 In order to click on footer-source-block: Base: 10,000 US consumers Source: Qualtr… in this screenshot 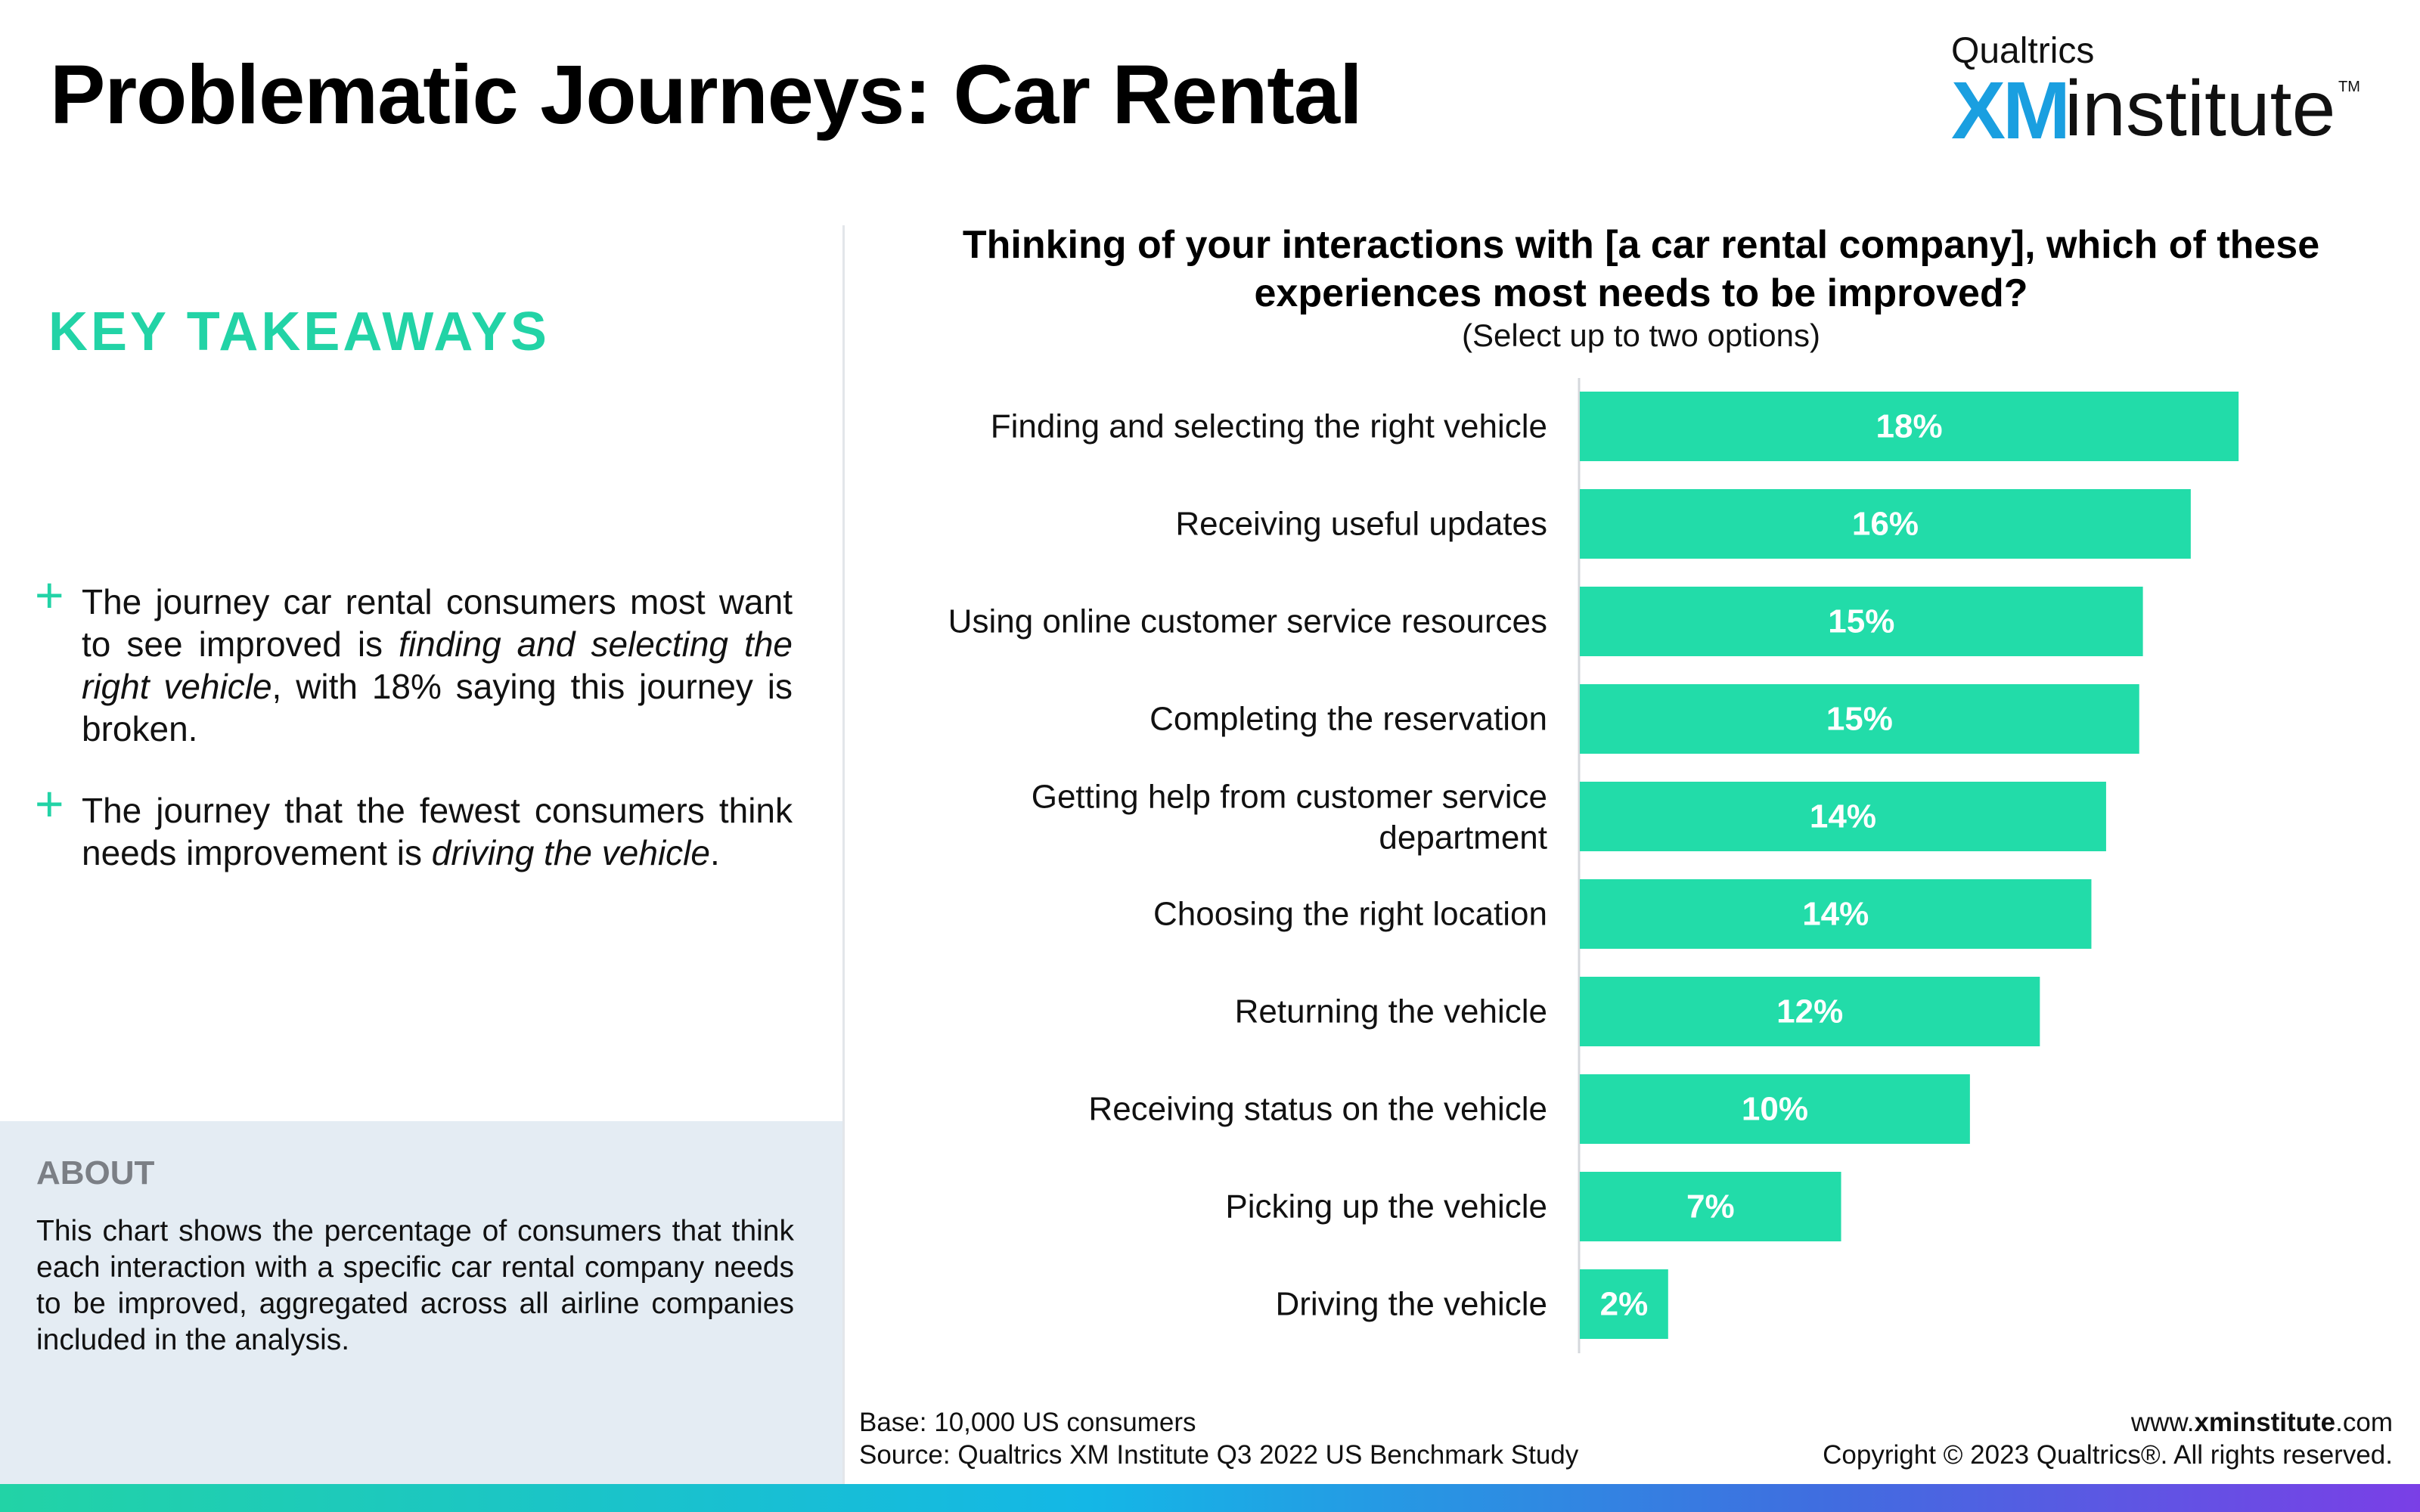, I will do `click(1218, 1438)`.